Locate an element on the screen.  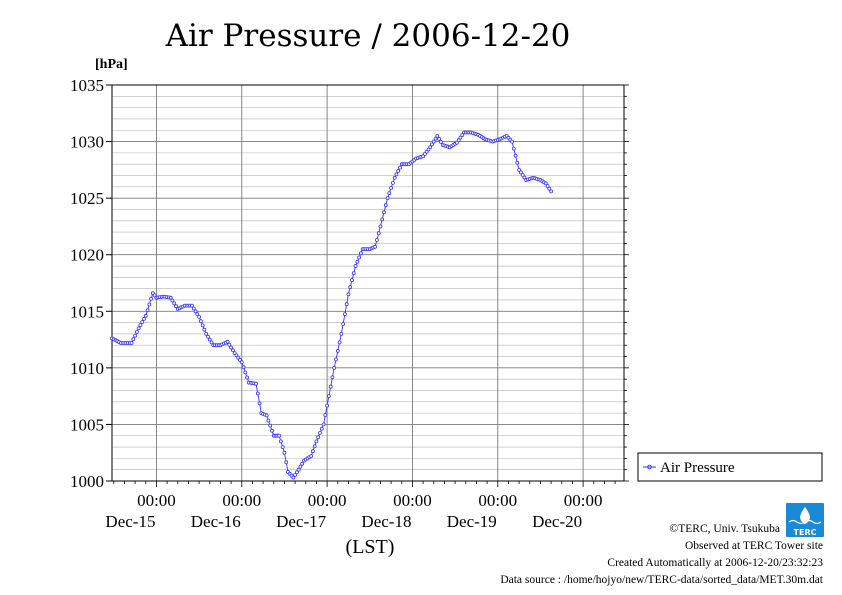
terc-logo-text: TERC is located at coordinates (805, 532).